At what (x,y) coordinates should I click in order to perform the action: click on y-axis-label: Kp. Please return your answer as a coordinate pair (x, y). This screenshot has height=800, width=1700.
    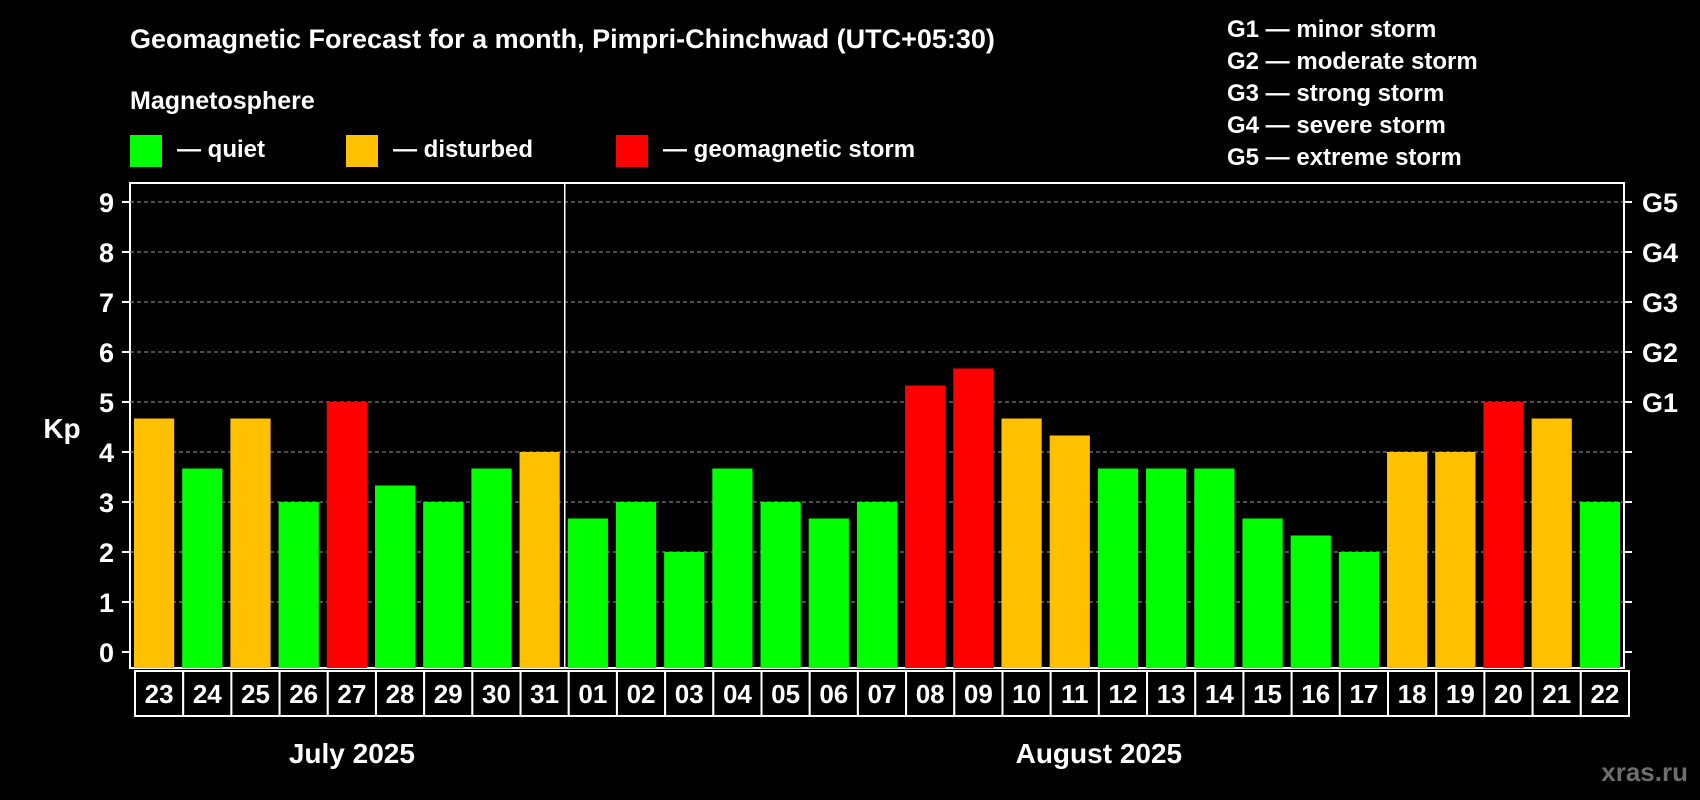
    Looking at the image, I should click on (61, 428).